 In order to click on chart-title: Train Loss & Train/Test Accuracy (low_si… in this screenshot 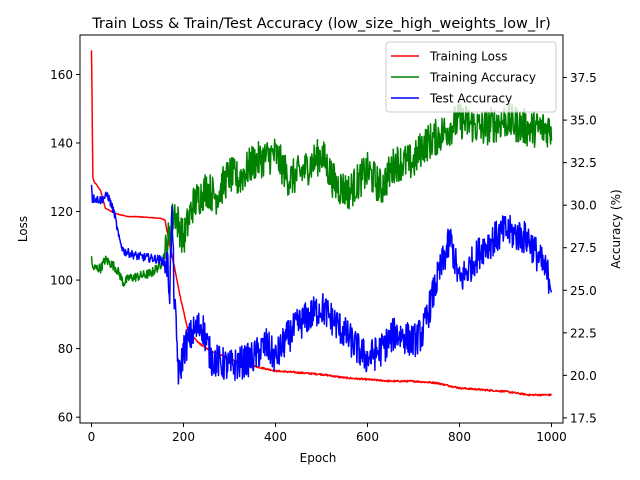, I will do `click(321, 24)`.